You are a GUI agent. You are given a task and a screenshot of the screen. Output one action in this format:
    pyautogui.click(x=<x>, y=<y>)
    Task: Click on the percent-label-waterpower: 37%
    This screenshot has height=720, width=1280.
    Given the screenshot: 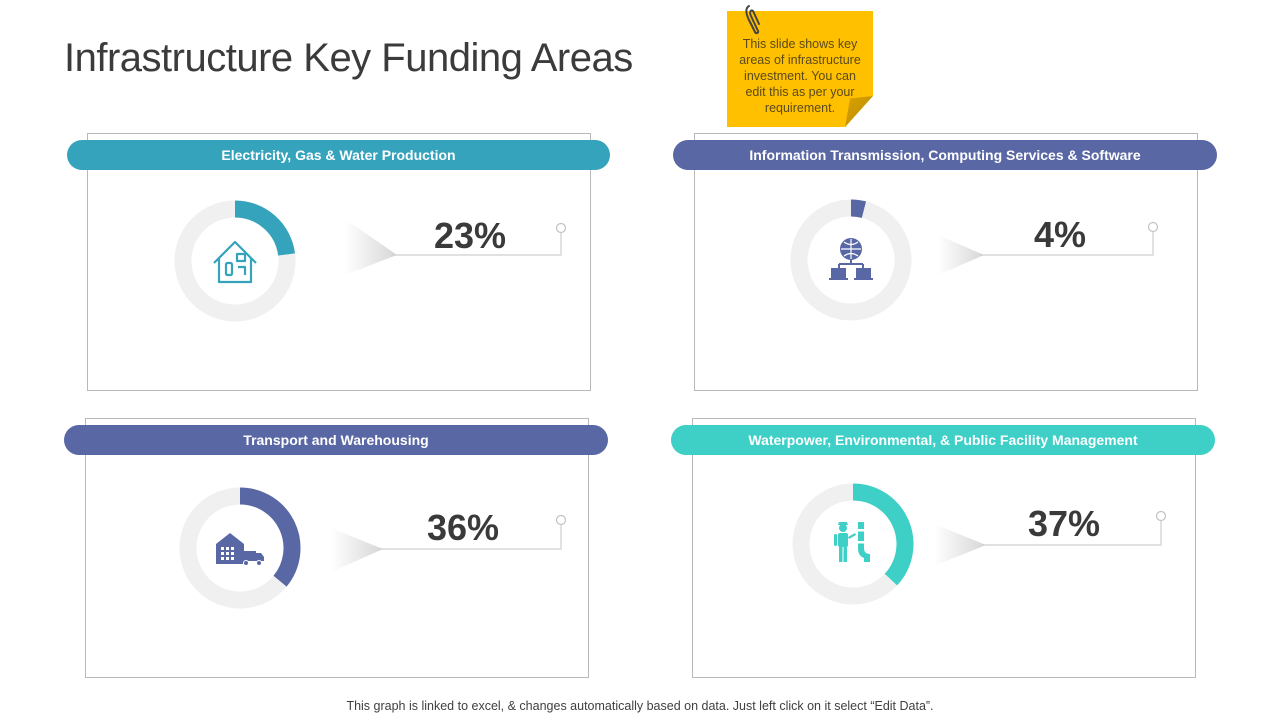 What is the action you would take?
    pyautogui.click(x=1064, y=523)
    